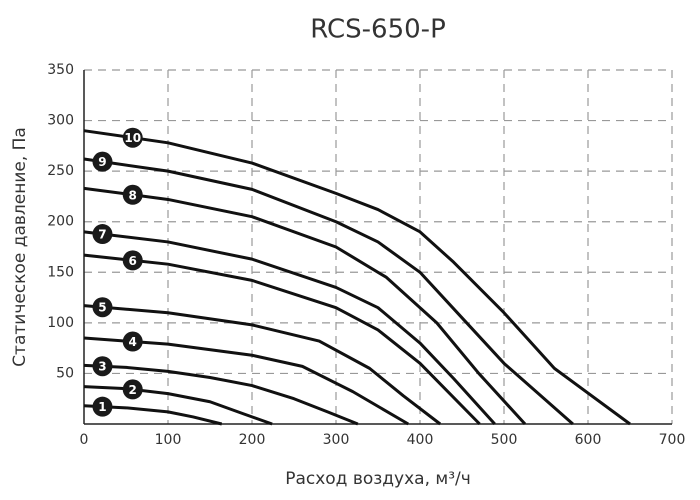 This screenshot has height=500, width=700. Describe the element at coordinates (672, 440) in the screenshot. I see `x-tick-label: 700` at that location.